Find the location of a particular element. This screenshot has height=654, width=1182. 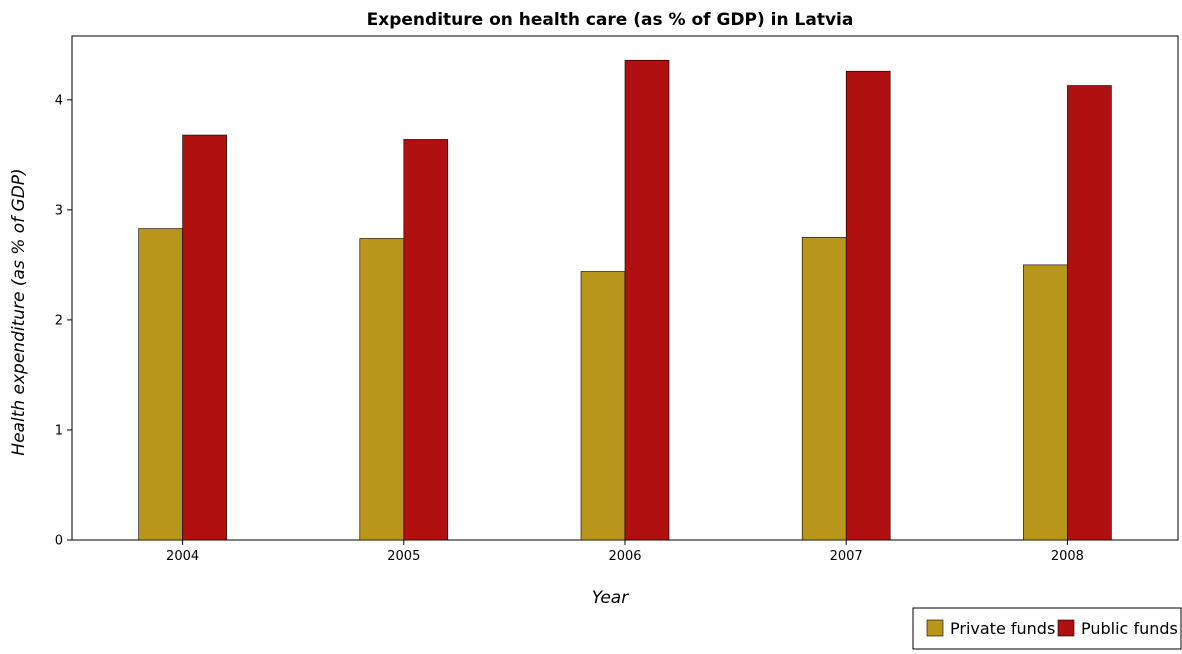

legend-label-public-funds: Public funds is located at coordinates (1129, 628).